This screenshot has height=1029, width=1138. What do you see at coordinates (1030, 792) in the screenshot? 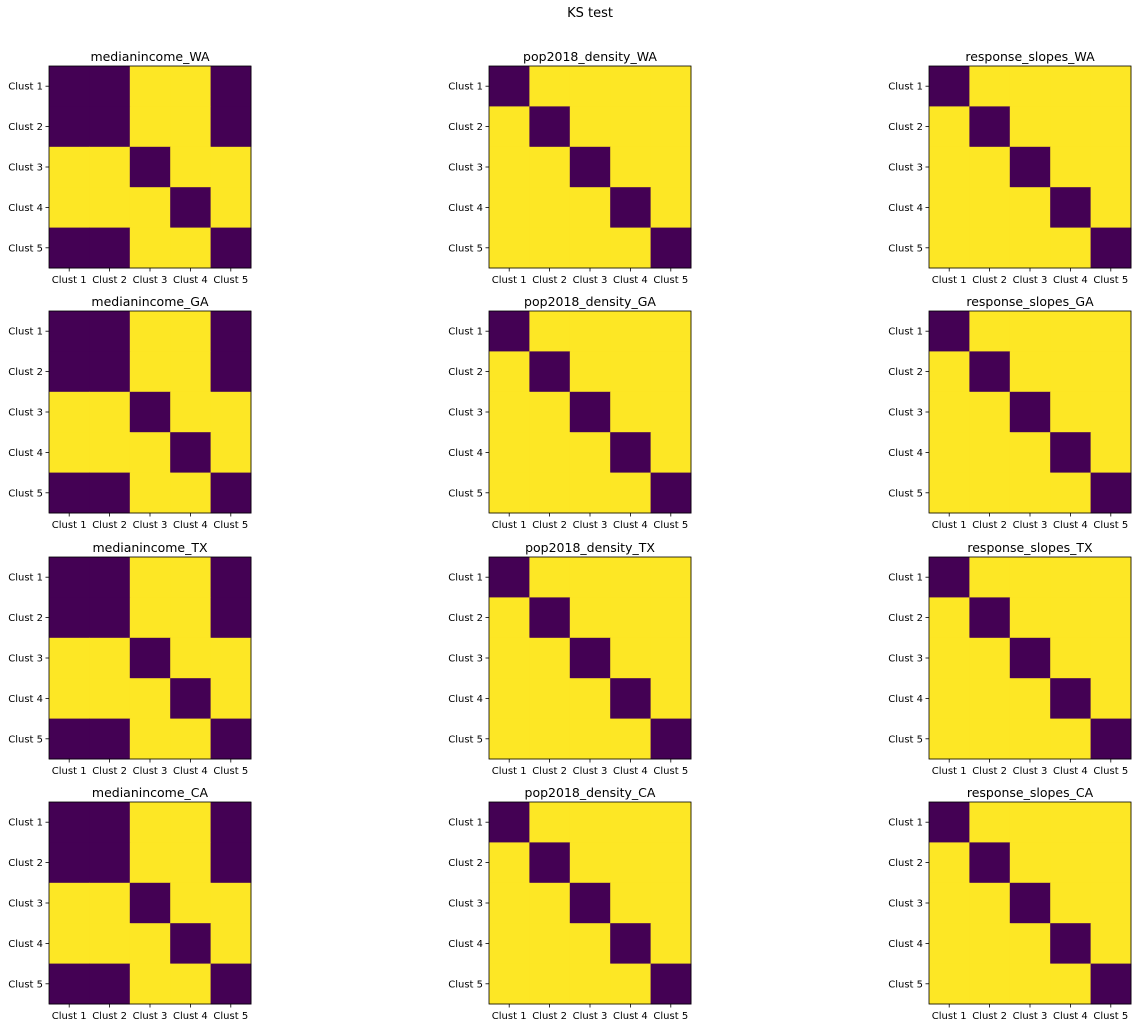
I see `panel-title: response_slopes_CA` at bounding box center [1030, 792].